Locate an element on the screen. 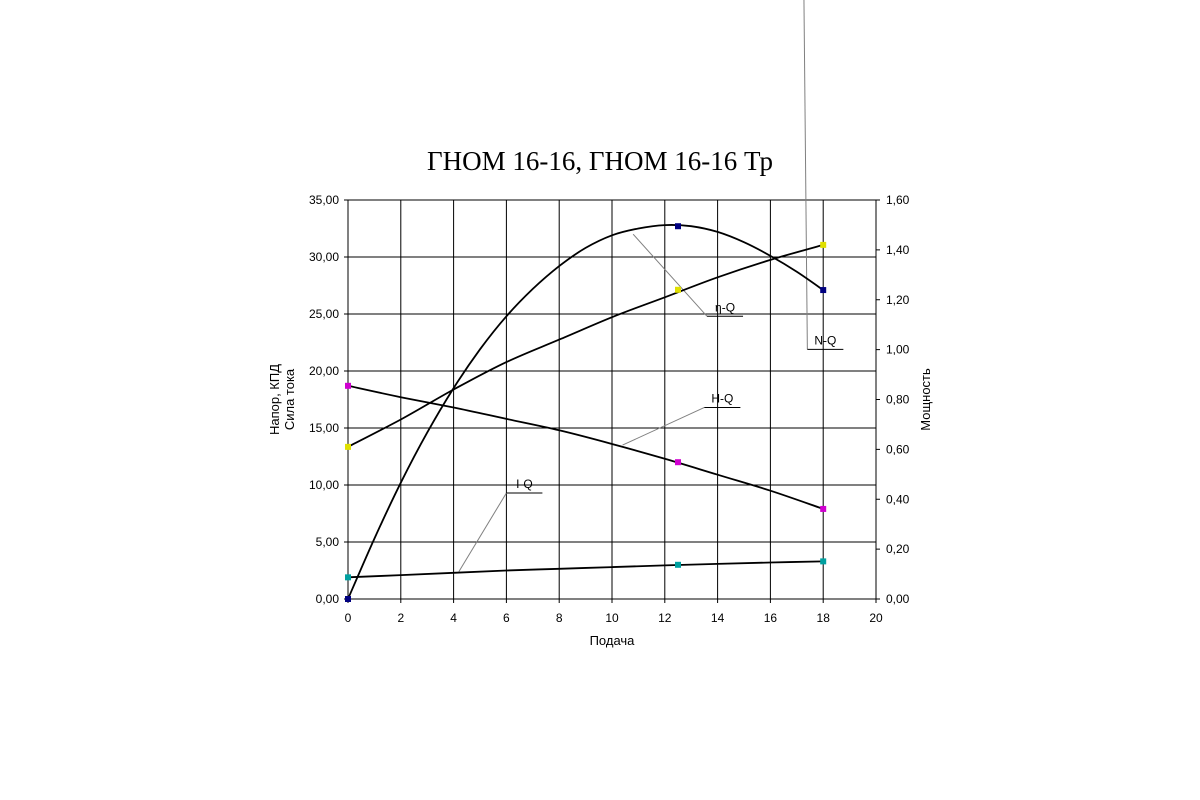 This screenshot has height=800, width=1200. y-left-tick-label: 30,00 is located at coordinates (324, 257).